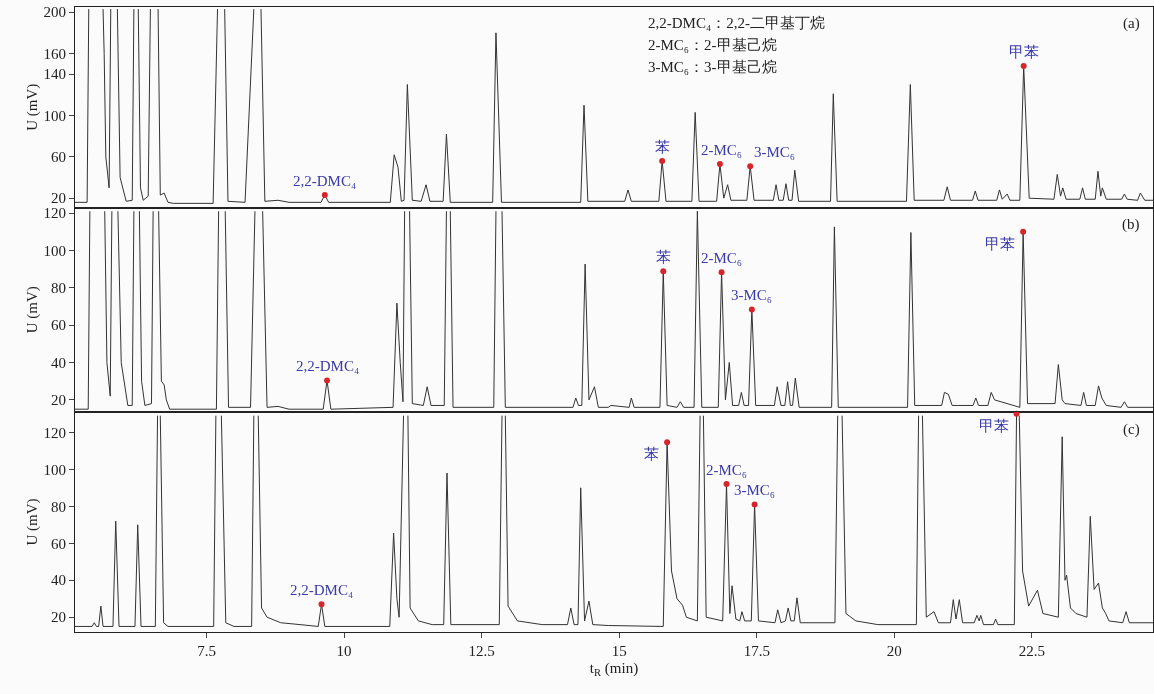 The width and height of the screenshot is (1154, 694). Describe the element at coordinates (619, 651) in the screenshot. I see `x-tick-label: 15` at that location.